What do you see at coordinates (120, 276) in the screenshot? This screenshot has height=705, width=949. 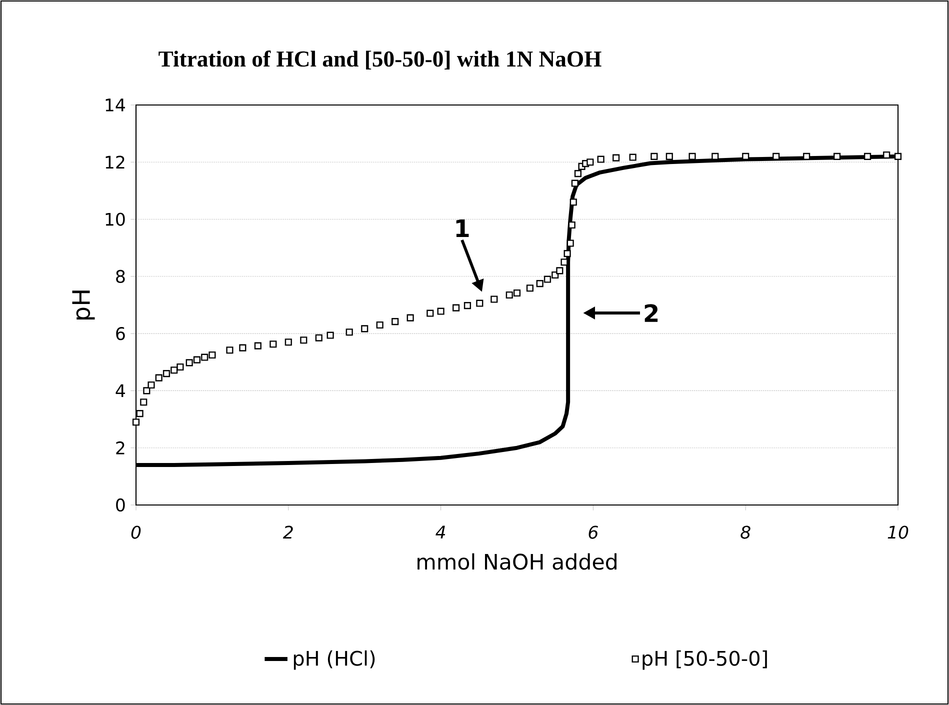 I see `y-tick-label: 8` at bounding box center [120, 276].